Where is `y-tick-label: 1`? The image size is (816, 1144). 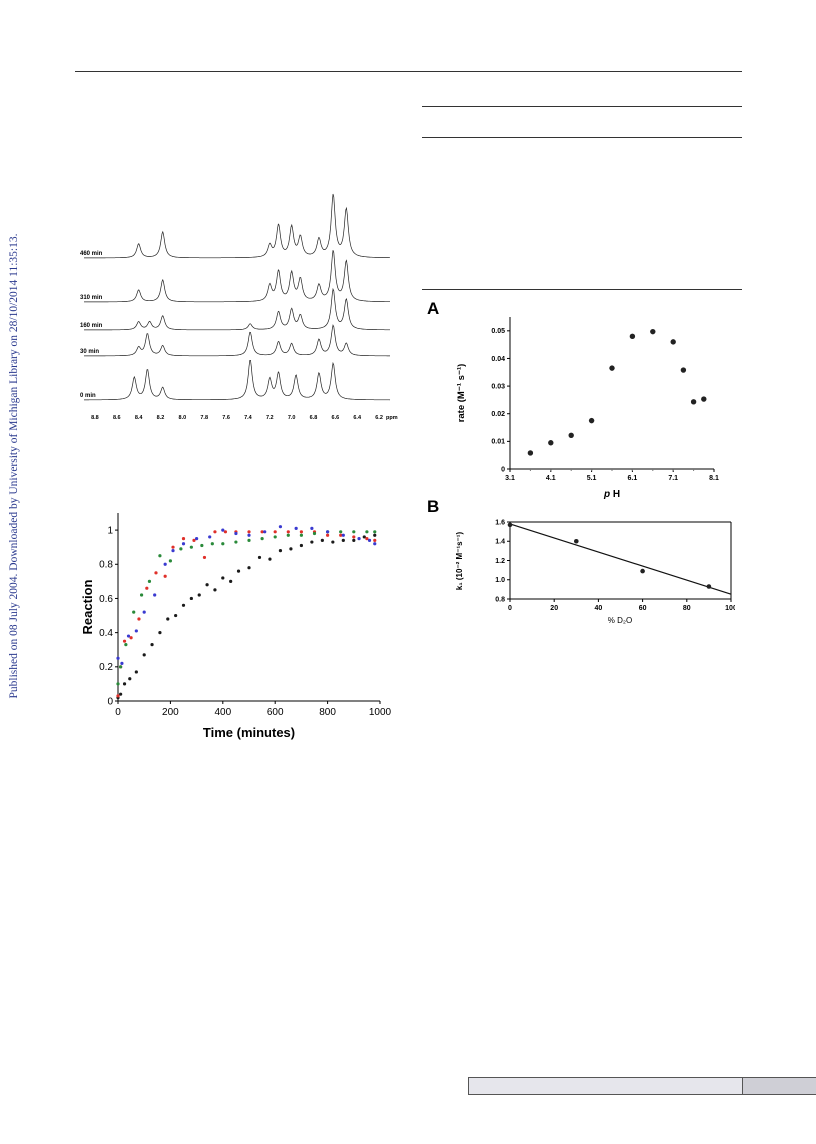
y-tick-label: 1 is located at coordinates (110, 530).